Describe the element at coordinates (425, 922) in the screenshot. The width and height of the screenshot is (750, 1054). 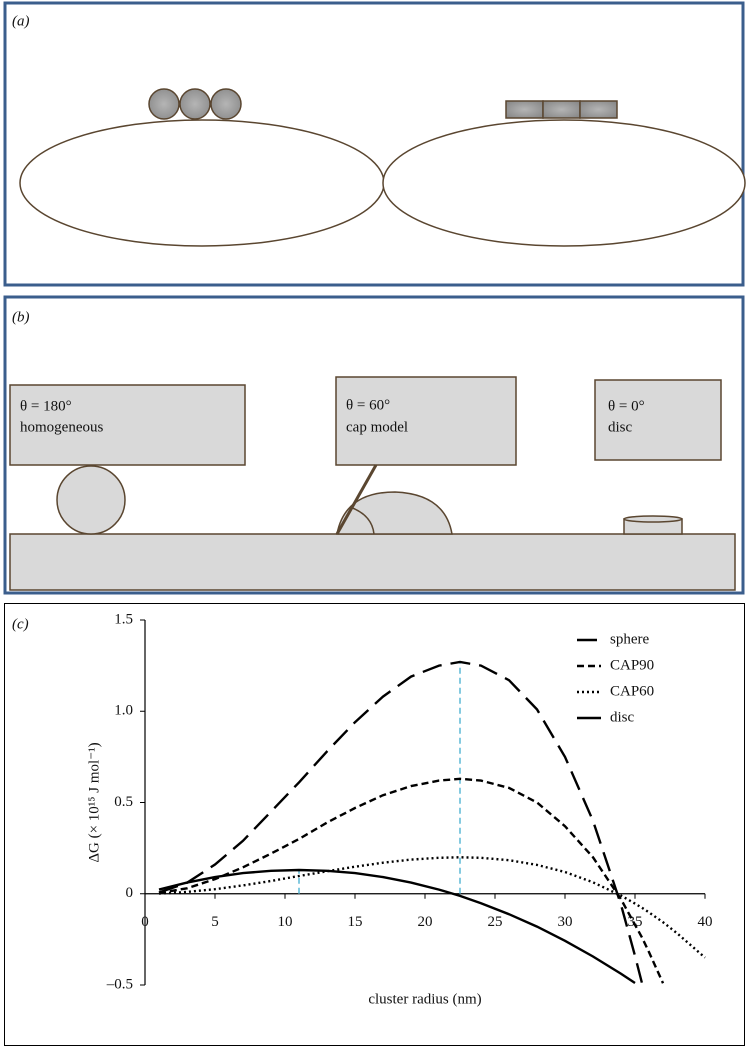
I see `x-tick-label: 20` at that location.